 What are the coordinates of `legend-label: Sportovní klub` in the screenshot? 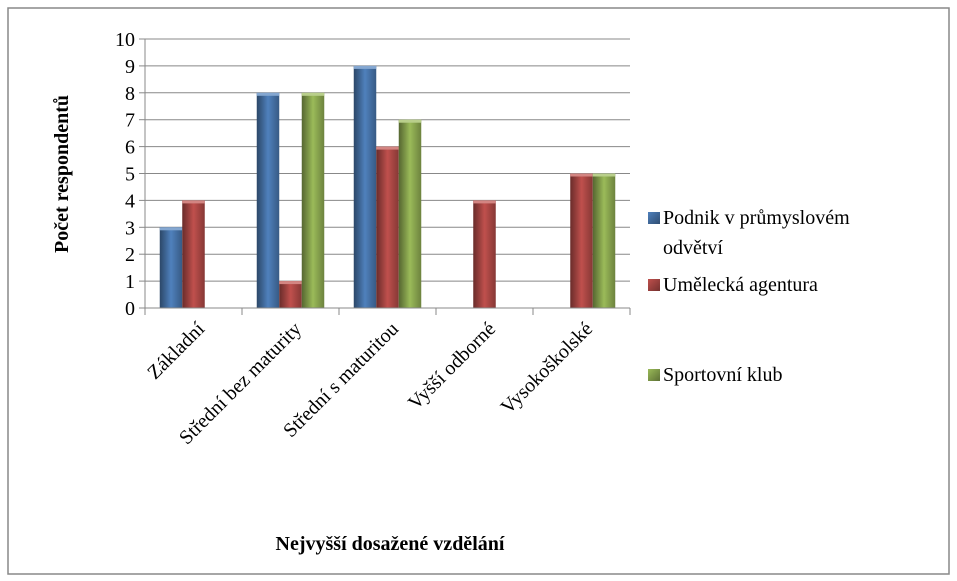 It's located at (723, 375).